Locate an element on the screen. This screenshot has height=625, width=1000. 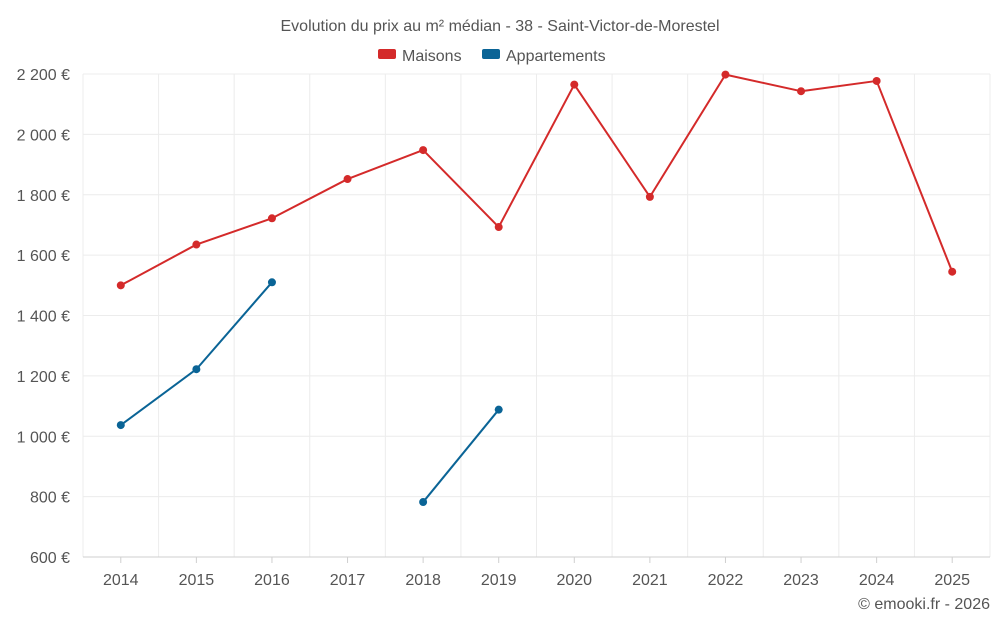
y-tick-label: 800 € is located at coordinates (50, 498).